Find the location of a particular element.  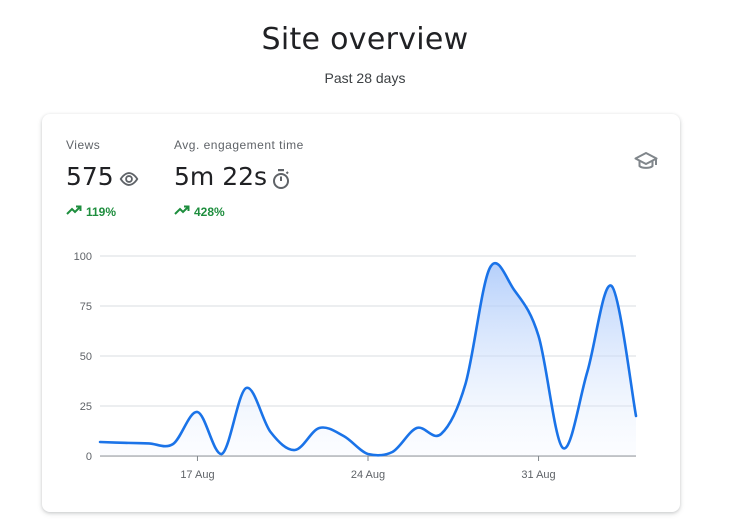

metric-engagement-time: Avg. engagement time 5m 22s 428% is located at coordinates (239, 178).